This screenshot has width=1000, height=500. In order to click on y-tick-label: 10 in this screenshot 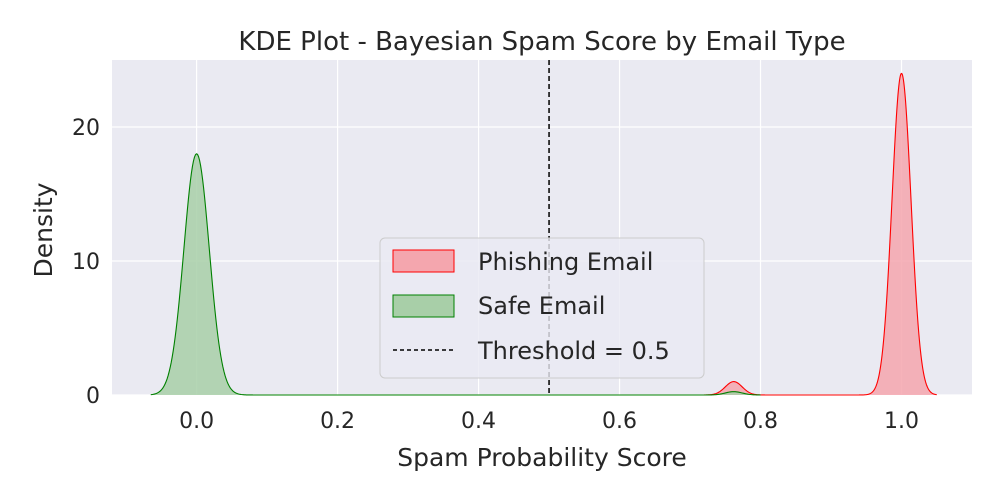, I will do `click(86, 262)`.